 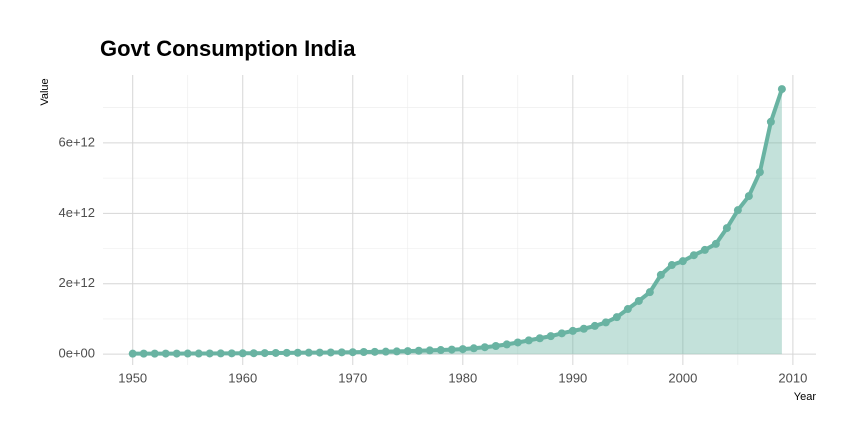 I want to click on x-tick-label: 1990, so click(x=572, y=377).